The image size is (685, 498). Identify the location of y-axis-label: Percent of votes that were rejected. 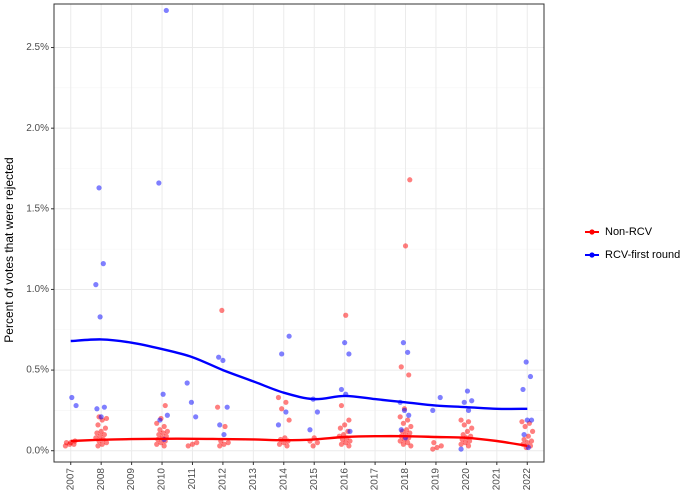
(9, 249).